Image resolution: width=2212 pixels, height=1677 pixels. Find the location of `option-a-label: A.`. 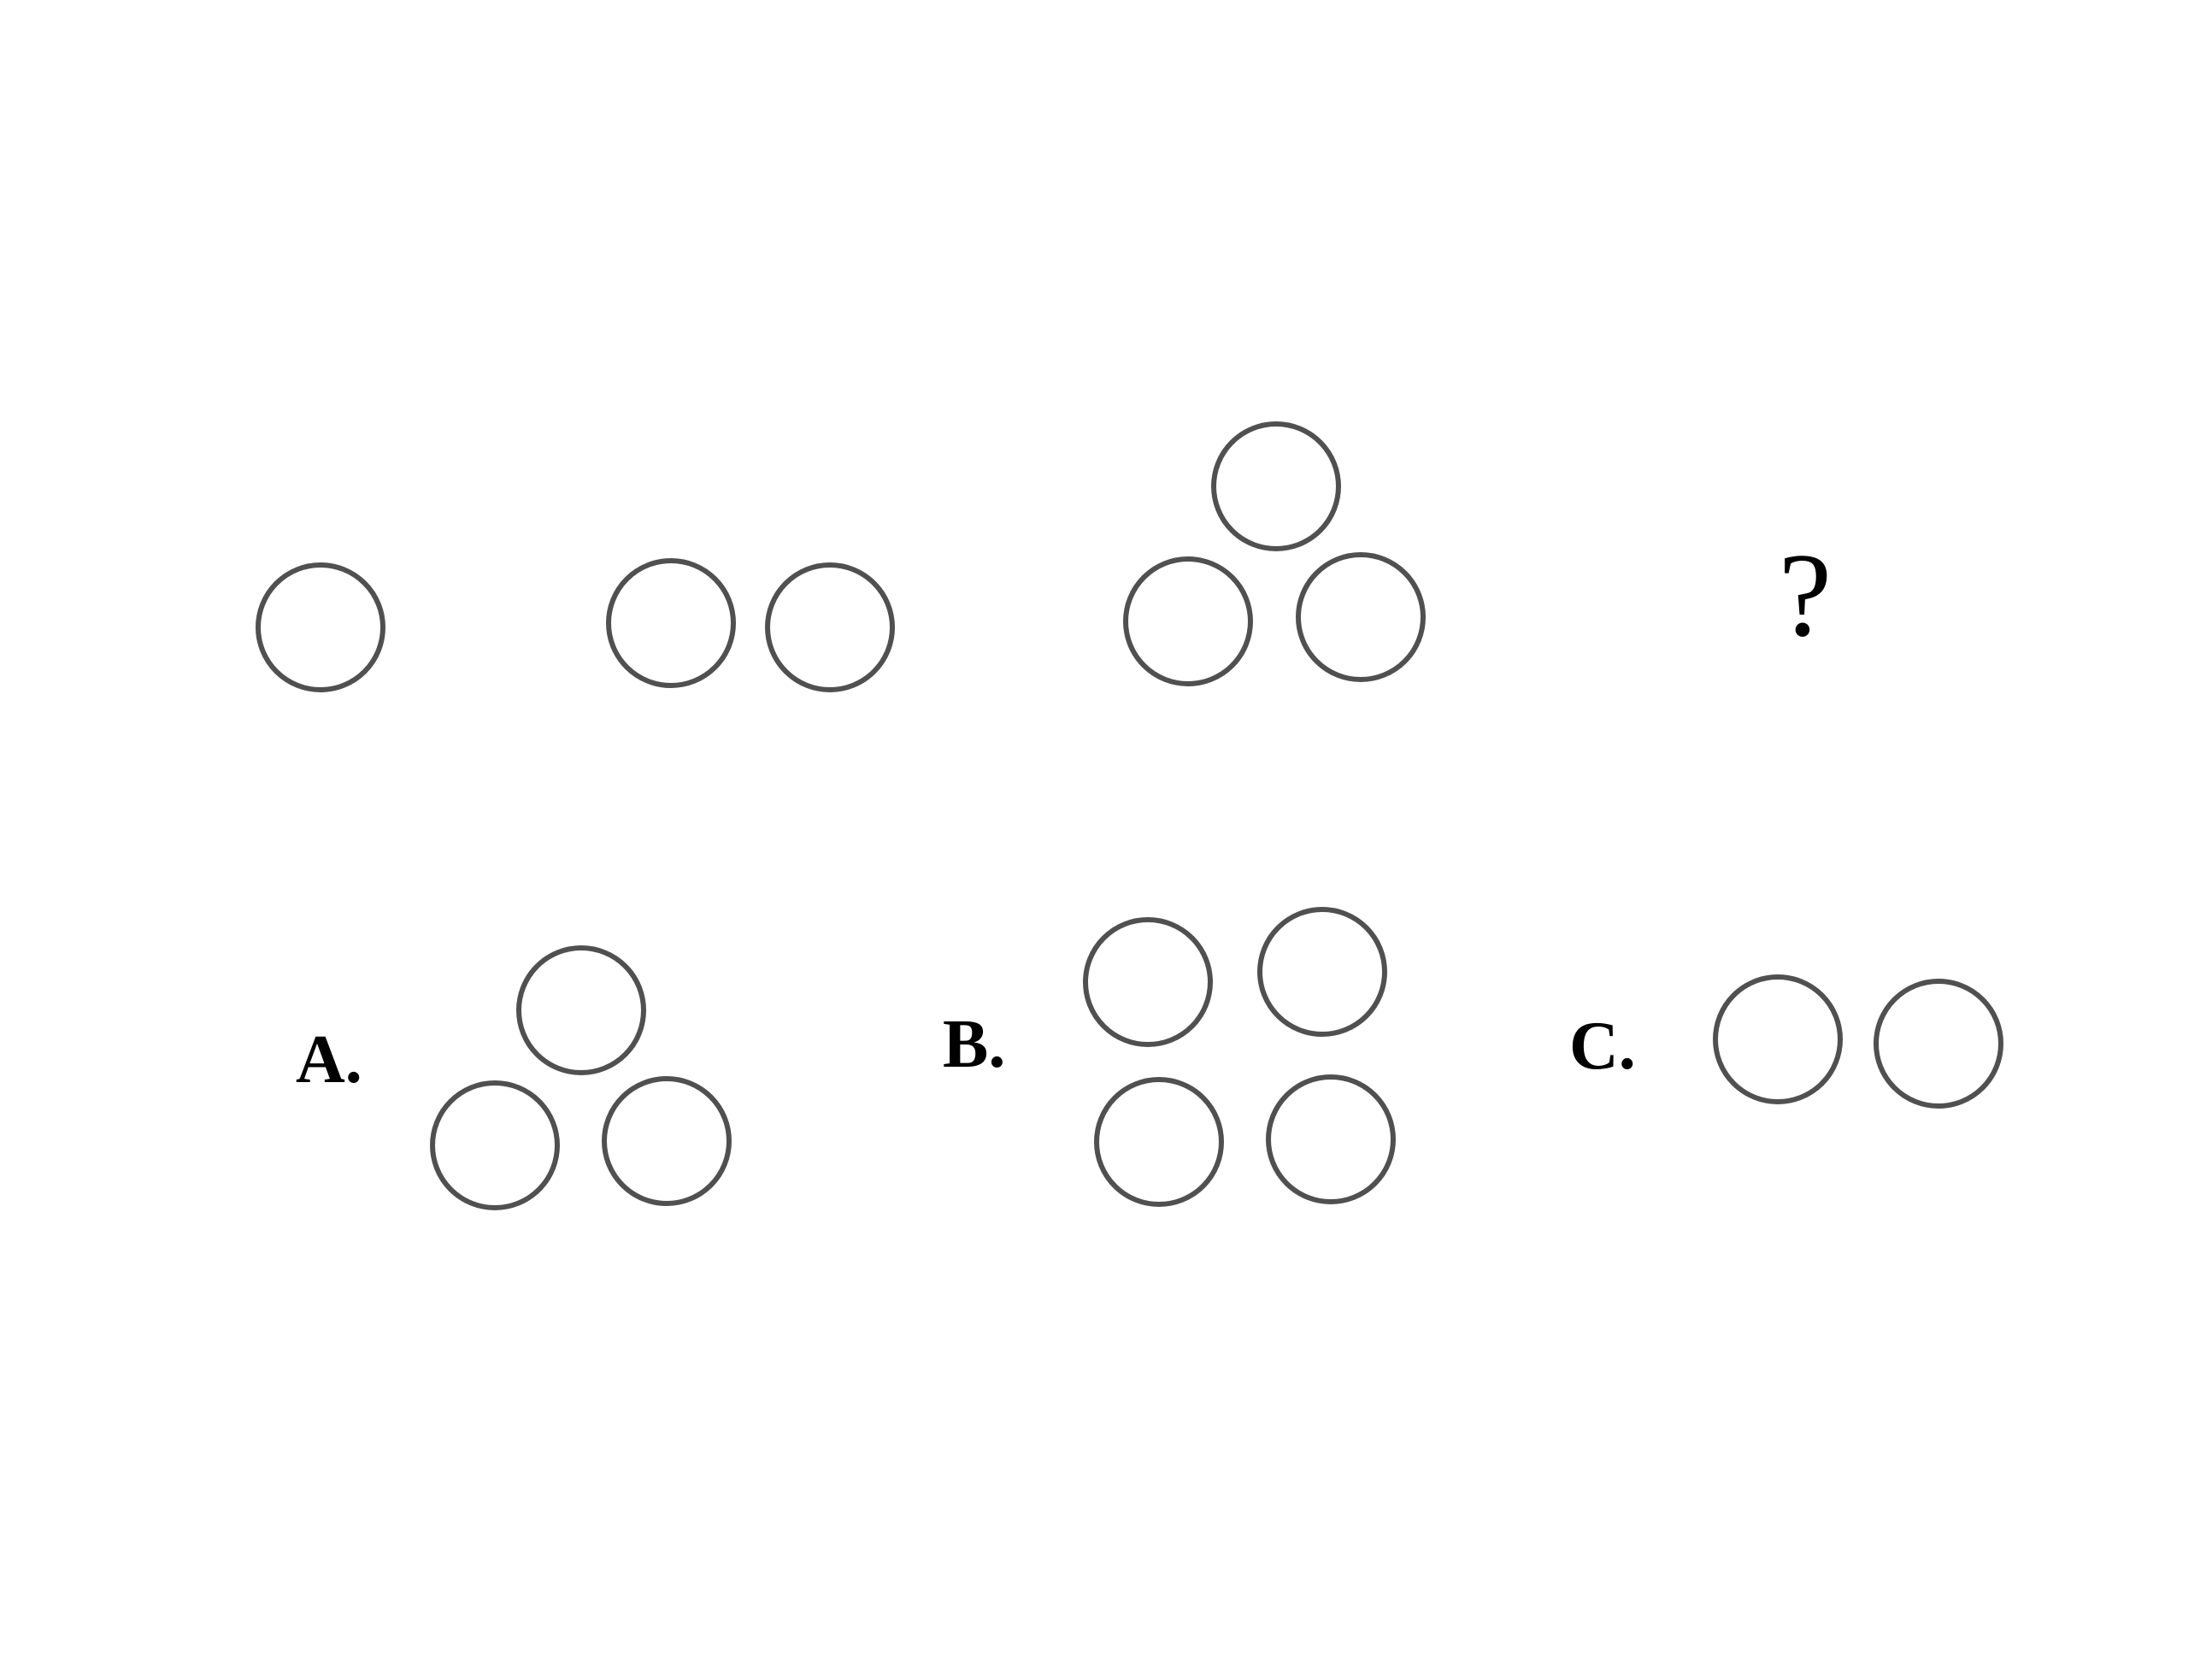

option-a-label: A. is located at coordinates (329, 1059).